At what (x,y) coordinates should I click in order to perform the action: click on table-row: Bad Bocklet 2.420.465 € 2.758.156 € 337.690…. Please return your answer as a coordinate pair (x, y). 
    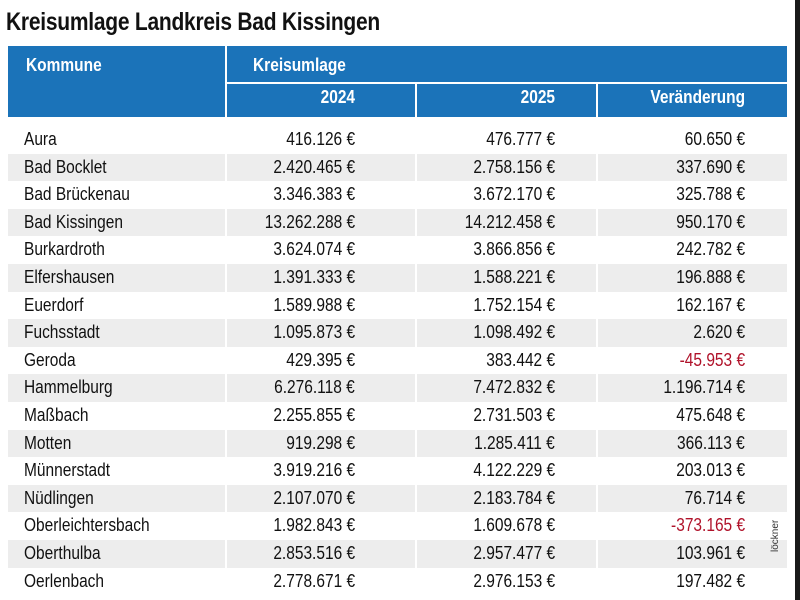
    Looking at the image, I should click on (397, 167).